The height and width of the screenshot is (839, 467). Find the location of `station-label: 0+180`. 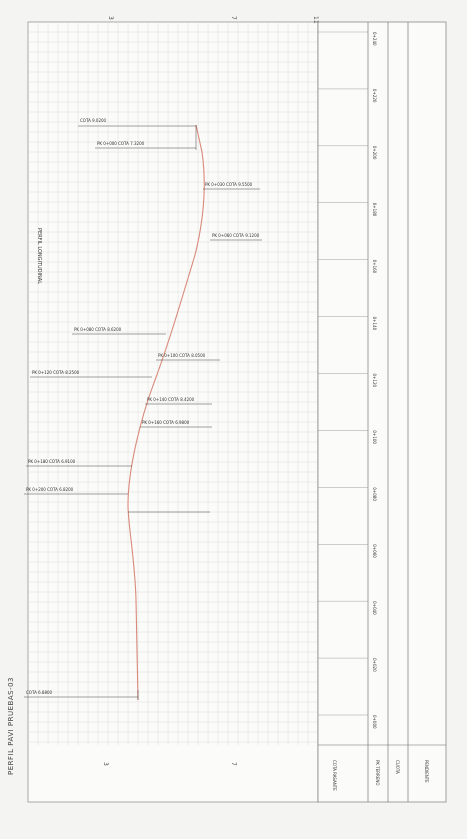

station-label: 0+180 is located at coordinates (374, 210).